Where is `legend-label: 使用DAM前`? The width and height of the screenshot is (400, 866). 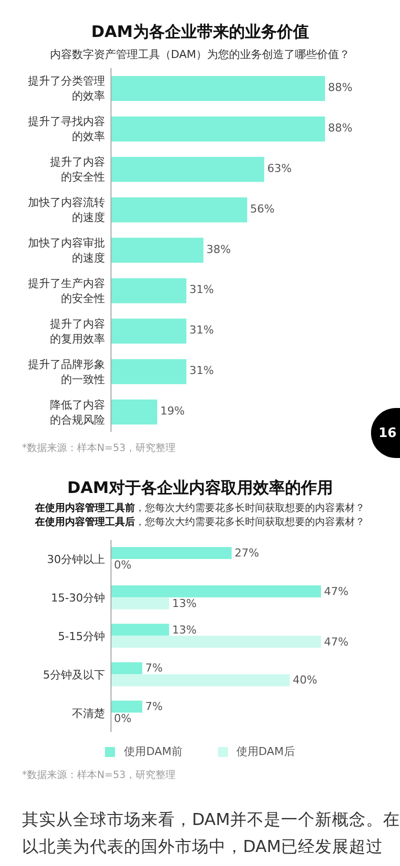 legend-label: 使用DAM前 is located at coordinates (153, 752).